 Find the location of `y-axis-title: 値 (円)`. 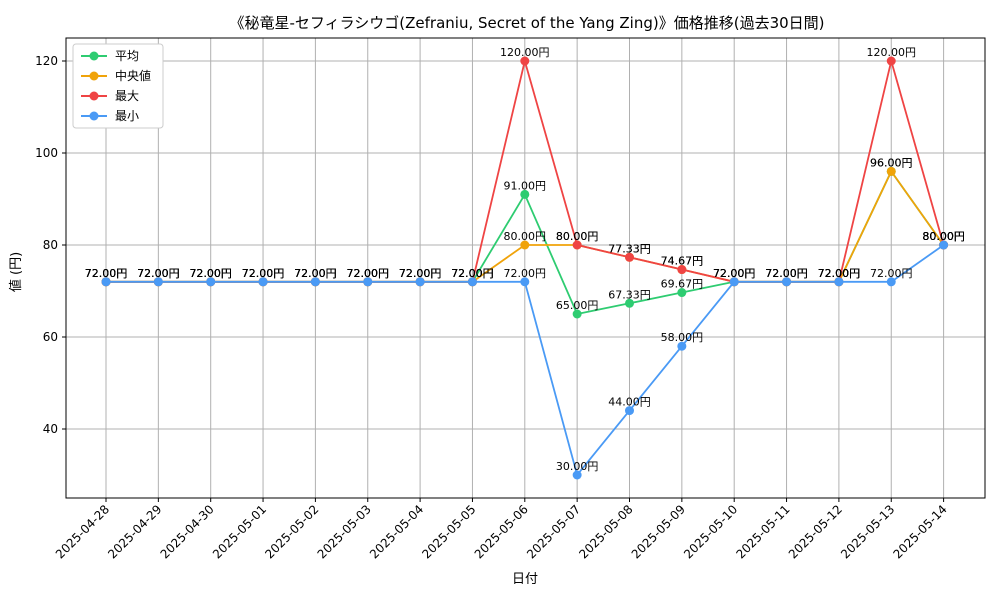

y-axis-title: 値 (円) is located at coordinates (16, 272).